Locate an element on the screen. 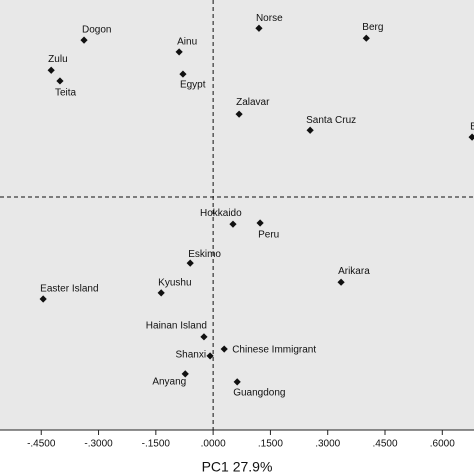 The height and width of the screenshot is (474, 474). point-label: Norse is located at coordinates (269, 18).